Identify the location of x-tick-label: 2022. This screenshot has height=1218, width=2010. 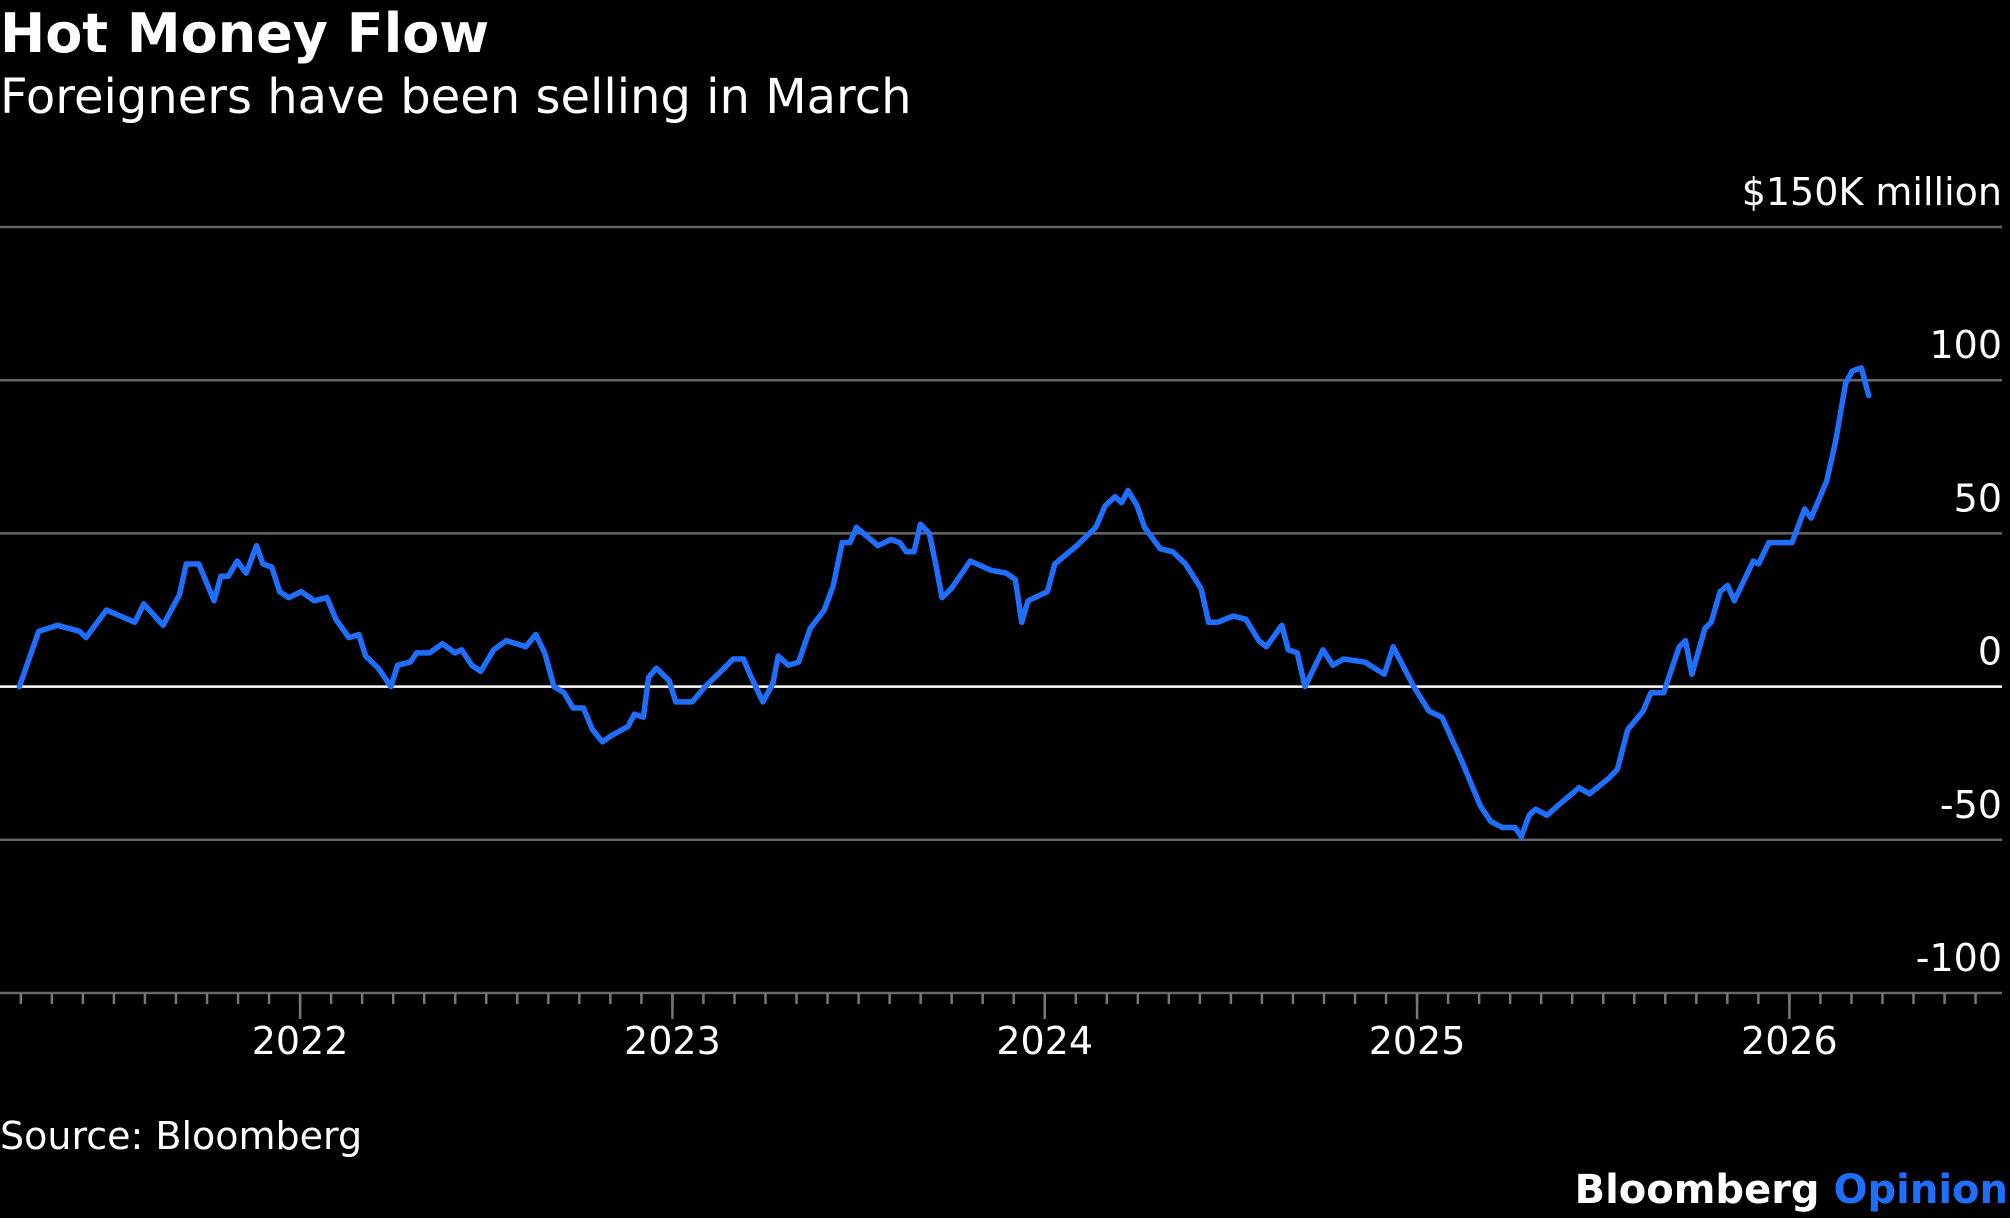
(300, 1041).